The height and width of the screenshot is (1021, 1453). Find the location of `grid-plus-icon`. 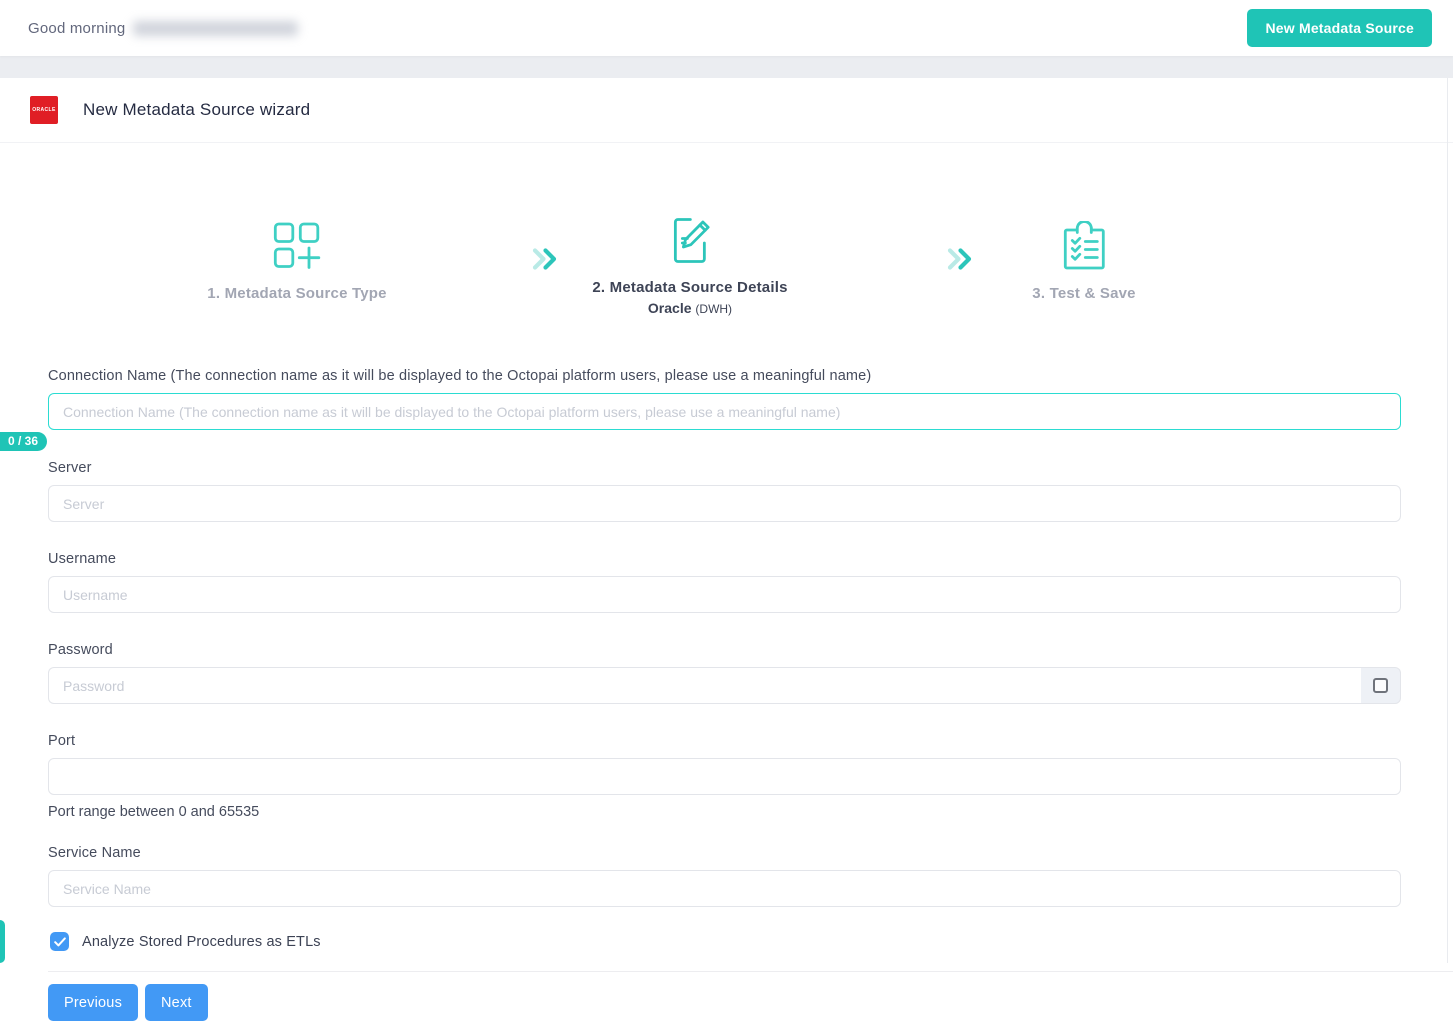

grid-plus-icon is located at coordinates (296, 245).